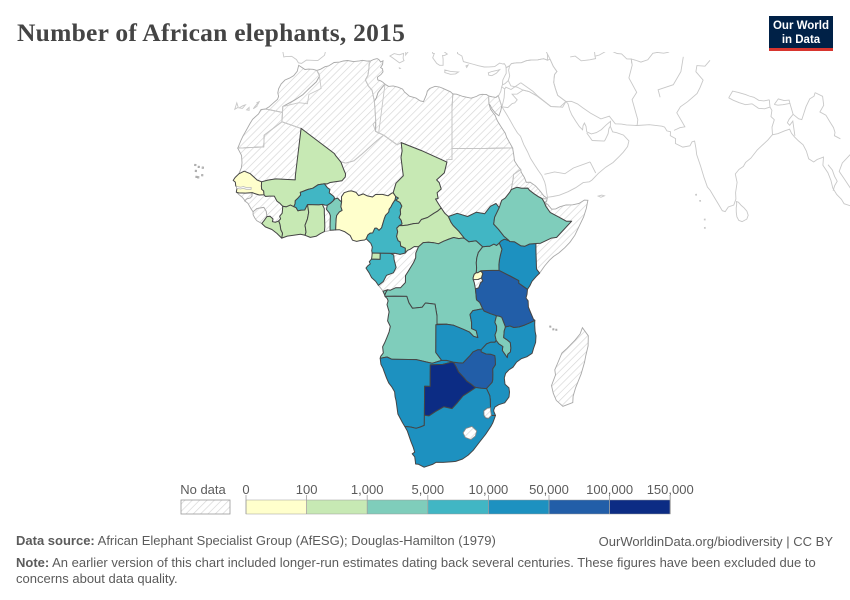 The width and height of the screenshot is (850, 600). I want to click on svg-text: 0, so click(245, 489).